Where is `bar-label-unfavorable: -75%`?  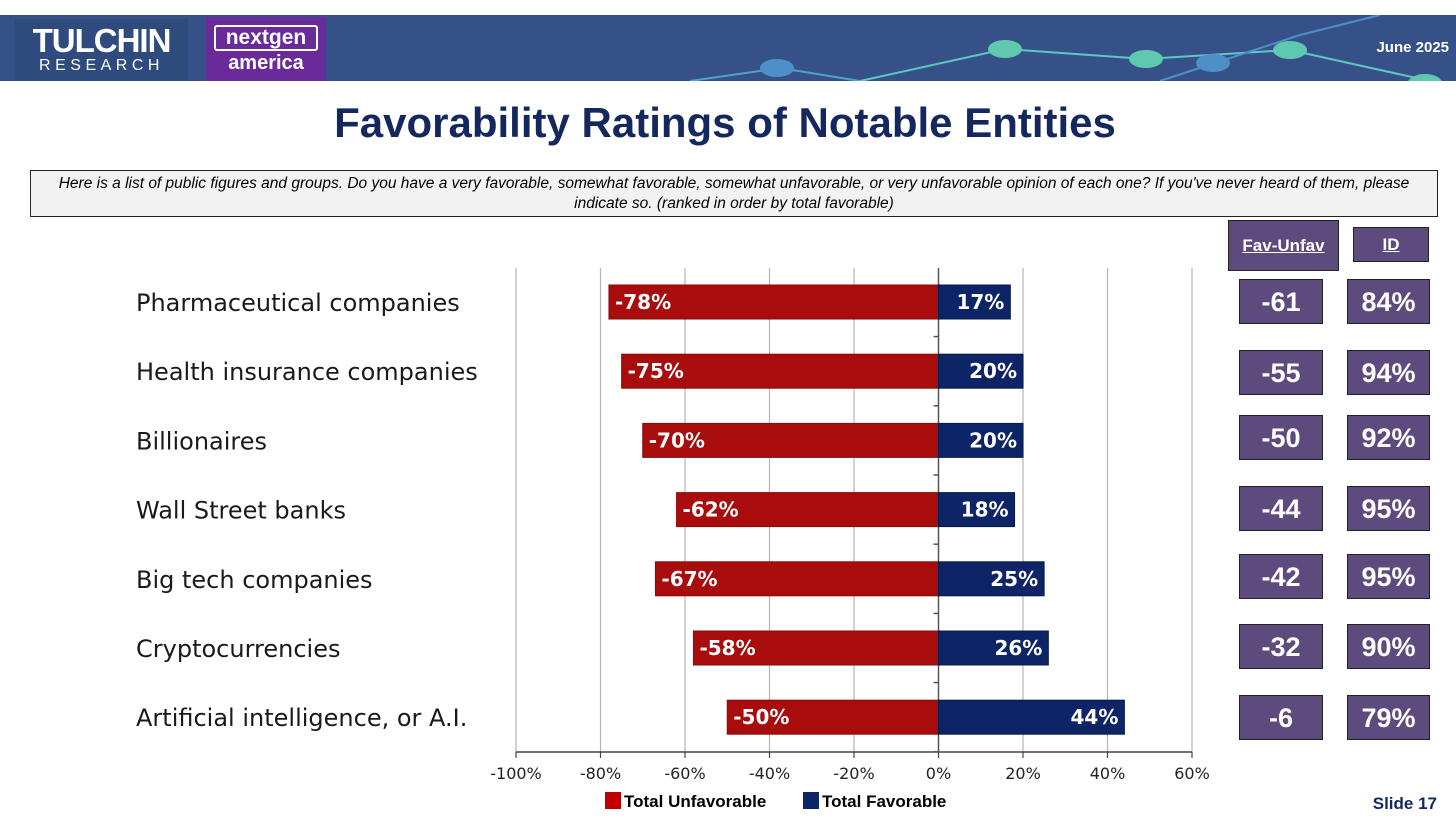 bar-label-unfavorable: -75% is located at coordinates (656, 371).